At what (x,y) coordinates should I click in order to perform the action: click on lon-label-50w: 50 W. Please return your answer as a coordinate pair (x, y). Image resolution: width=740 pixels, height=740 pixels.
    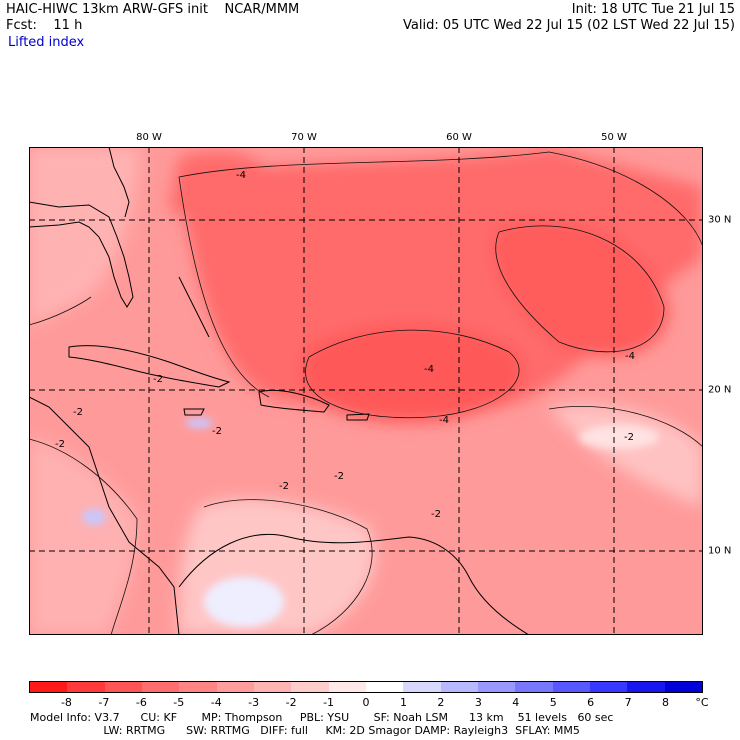
    Looking at the image, I should click on (614, 137).